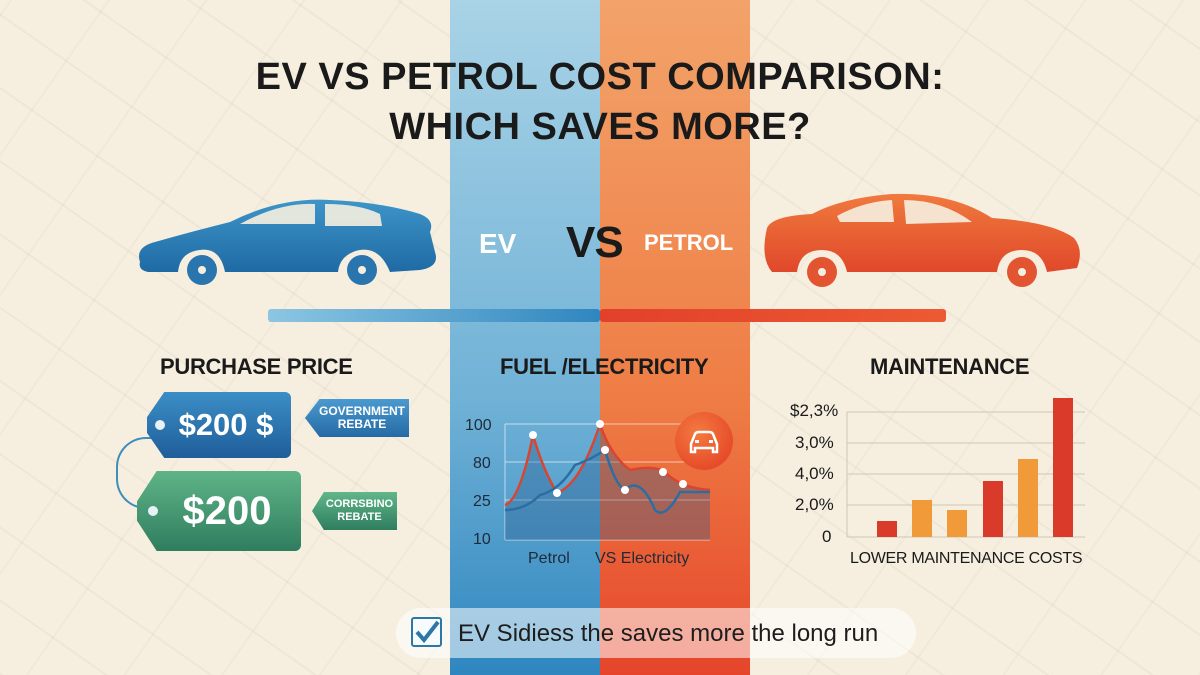 The width and height of the screenshot is (1200, 675). What do you see at coordinates (595, 242) in the screenshot?
I see `vs-label: VS` at bounding box center [595, 242].